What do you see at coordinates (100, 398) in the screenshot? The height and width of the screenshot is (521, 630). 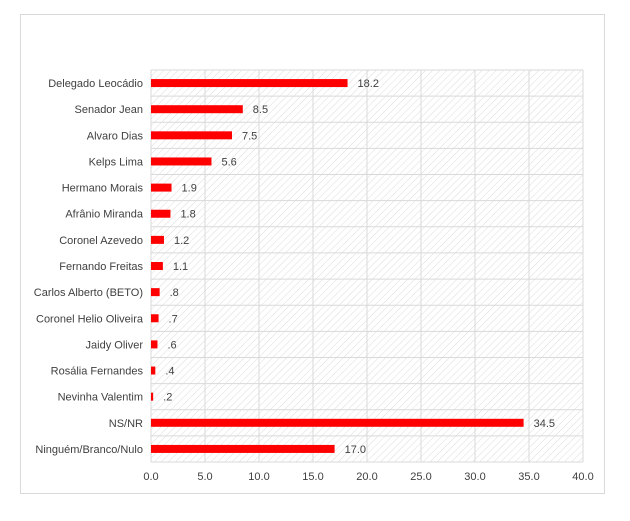 I see `category-label: Nevinha Valentim` at bounding box center [100, 398].